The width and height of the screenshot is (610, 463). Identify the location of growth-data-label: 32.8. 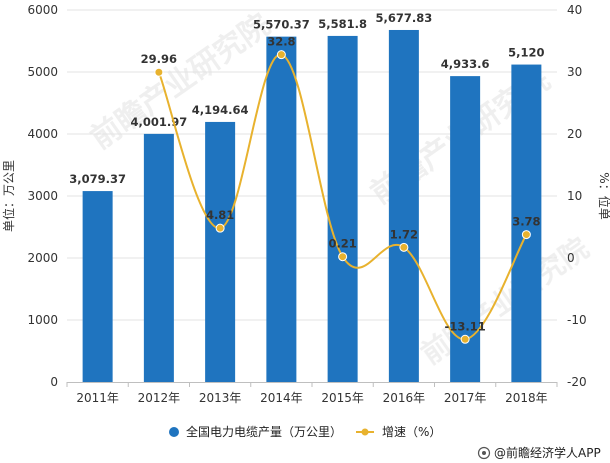
(281, 42).